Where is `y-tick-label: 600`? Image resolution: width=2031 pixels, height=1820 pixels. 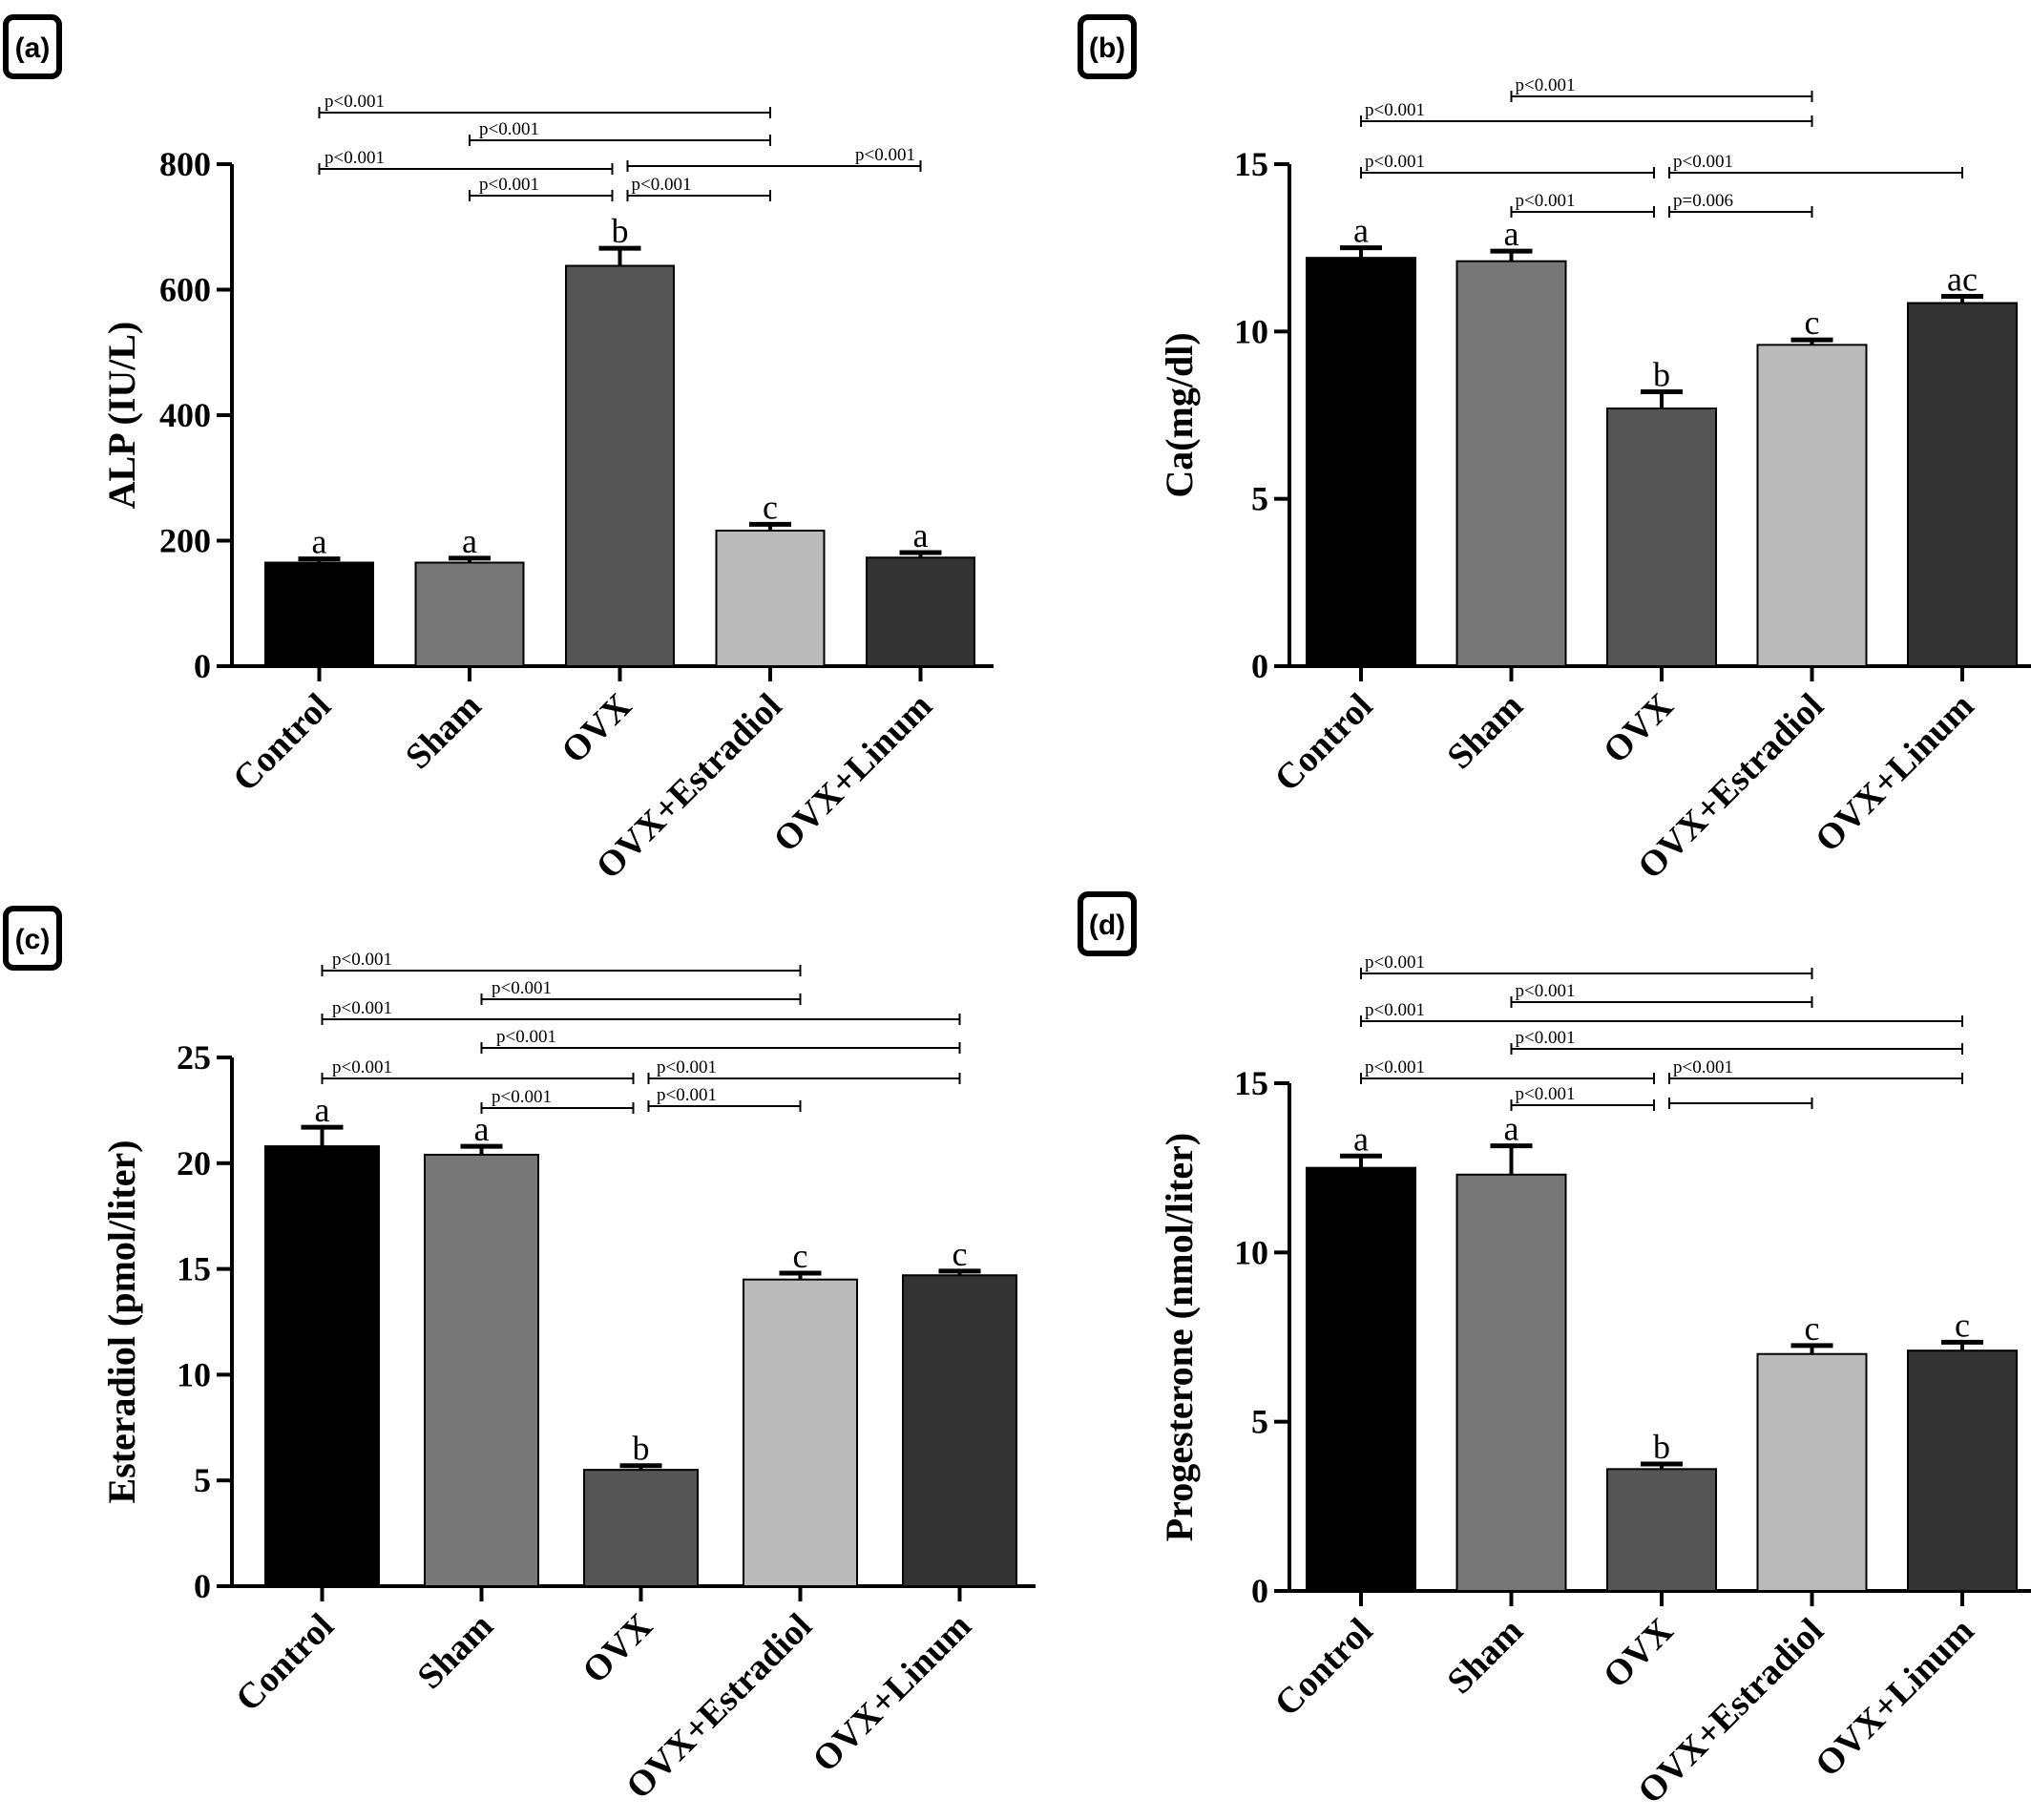 y-tick-label: 600 is located at coordinates (185, 290).